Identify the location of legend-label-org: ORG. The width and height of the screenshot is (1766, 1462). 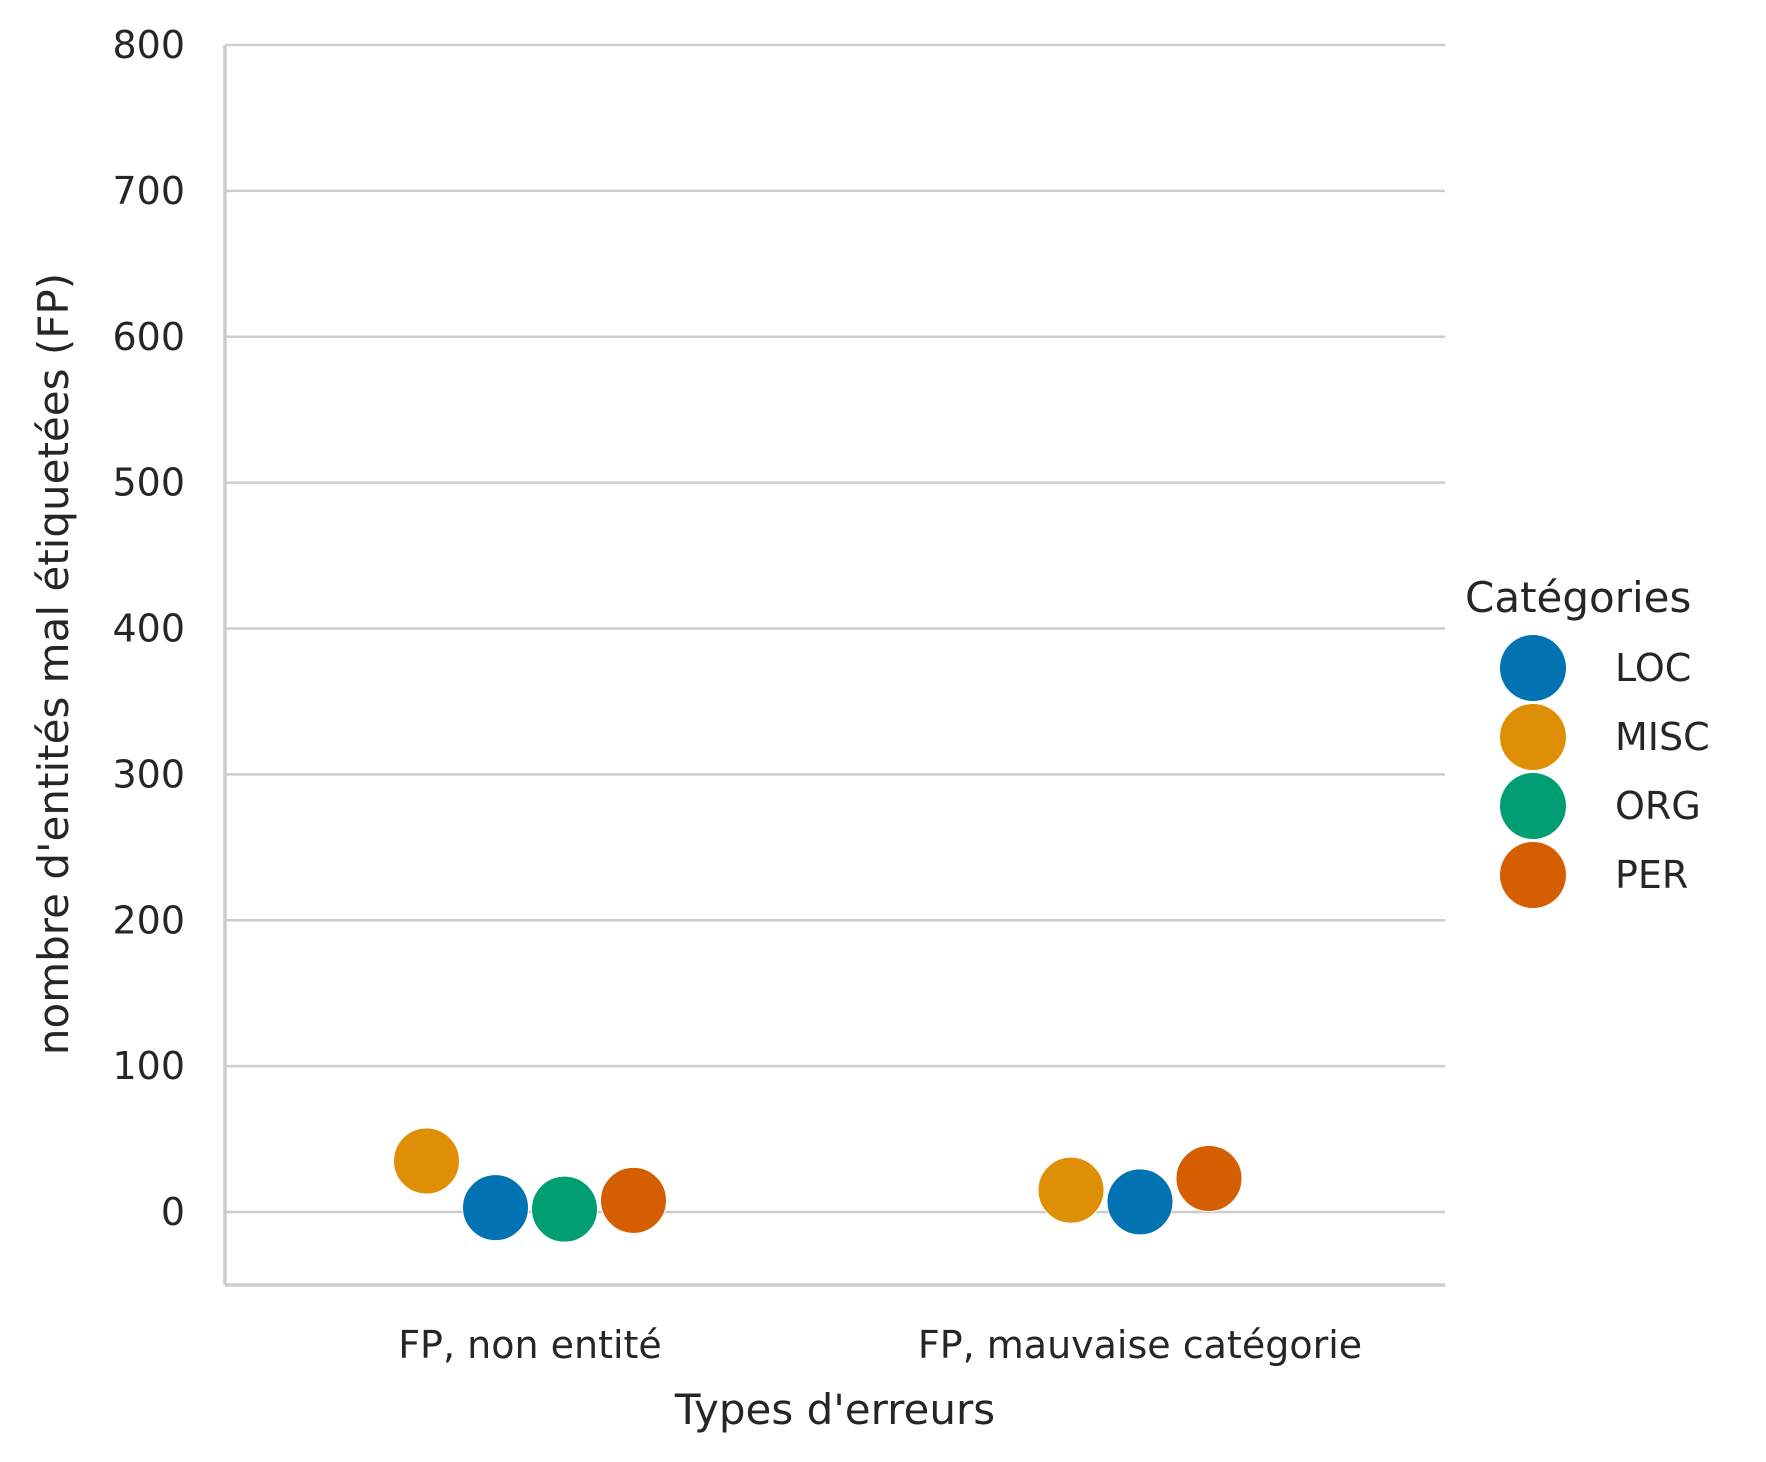
(1658, 806).